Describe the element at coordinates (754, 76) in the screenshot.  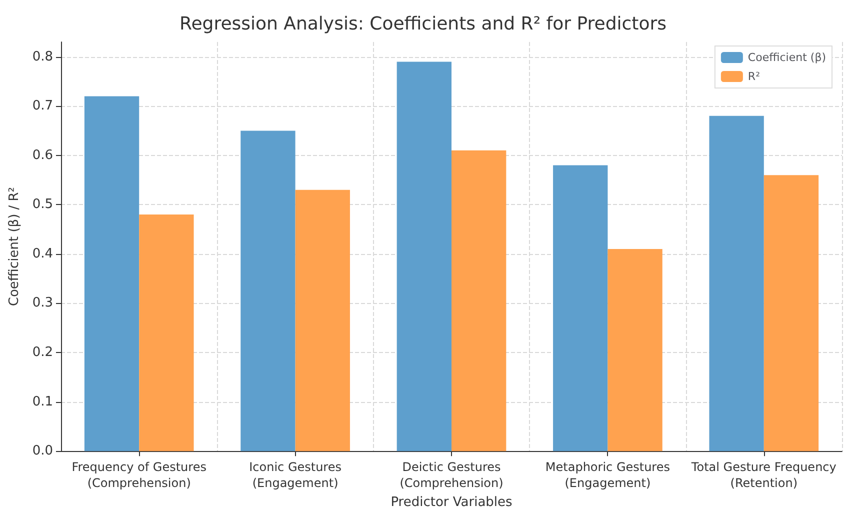
I see `legend-label: R²` at that location.